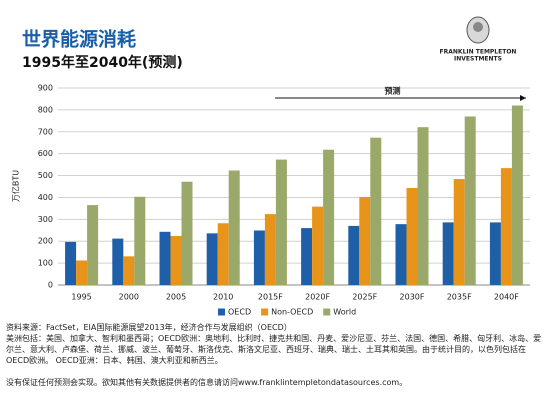  I want to click on x-tick-label: 2040F, so click(506, 297).